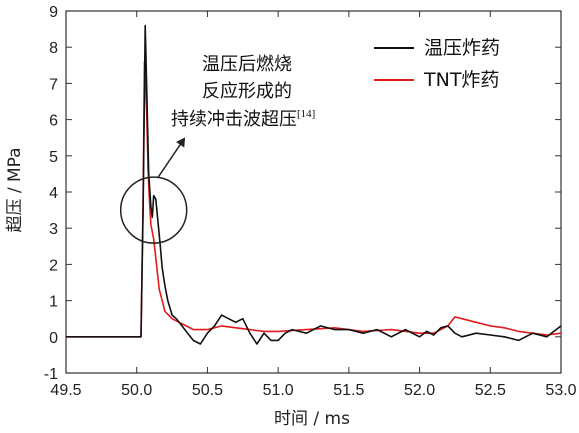  What do you see at coordinates (53, 265) in the screenshot?
I see `y-tick-label: 2` at bounding box center [53, 265].